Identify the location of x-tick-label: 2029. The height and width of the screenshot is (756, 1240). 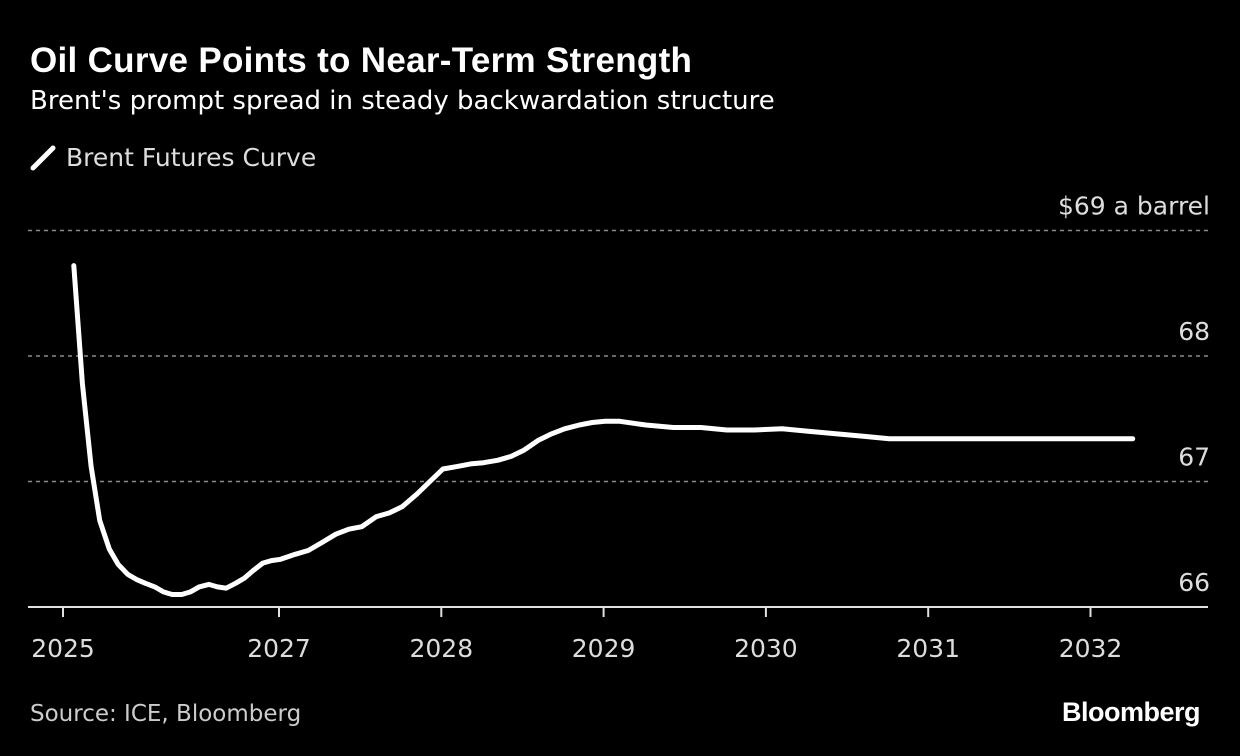
(604, 648).